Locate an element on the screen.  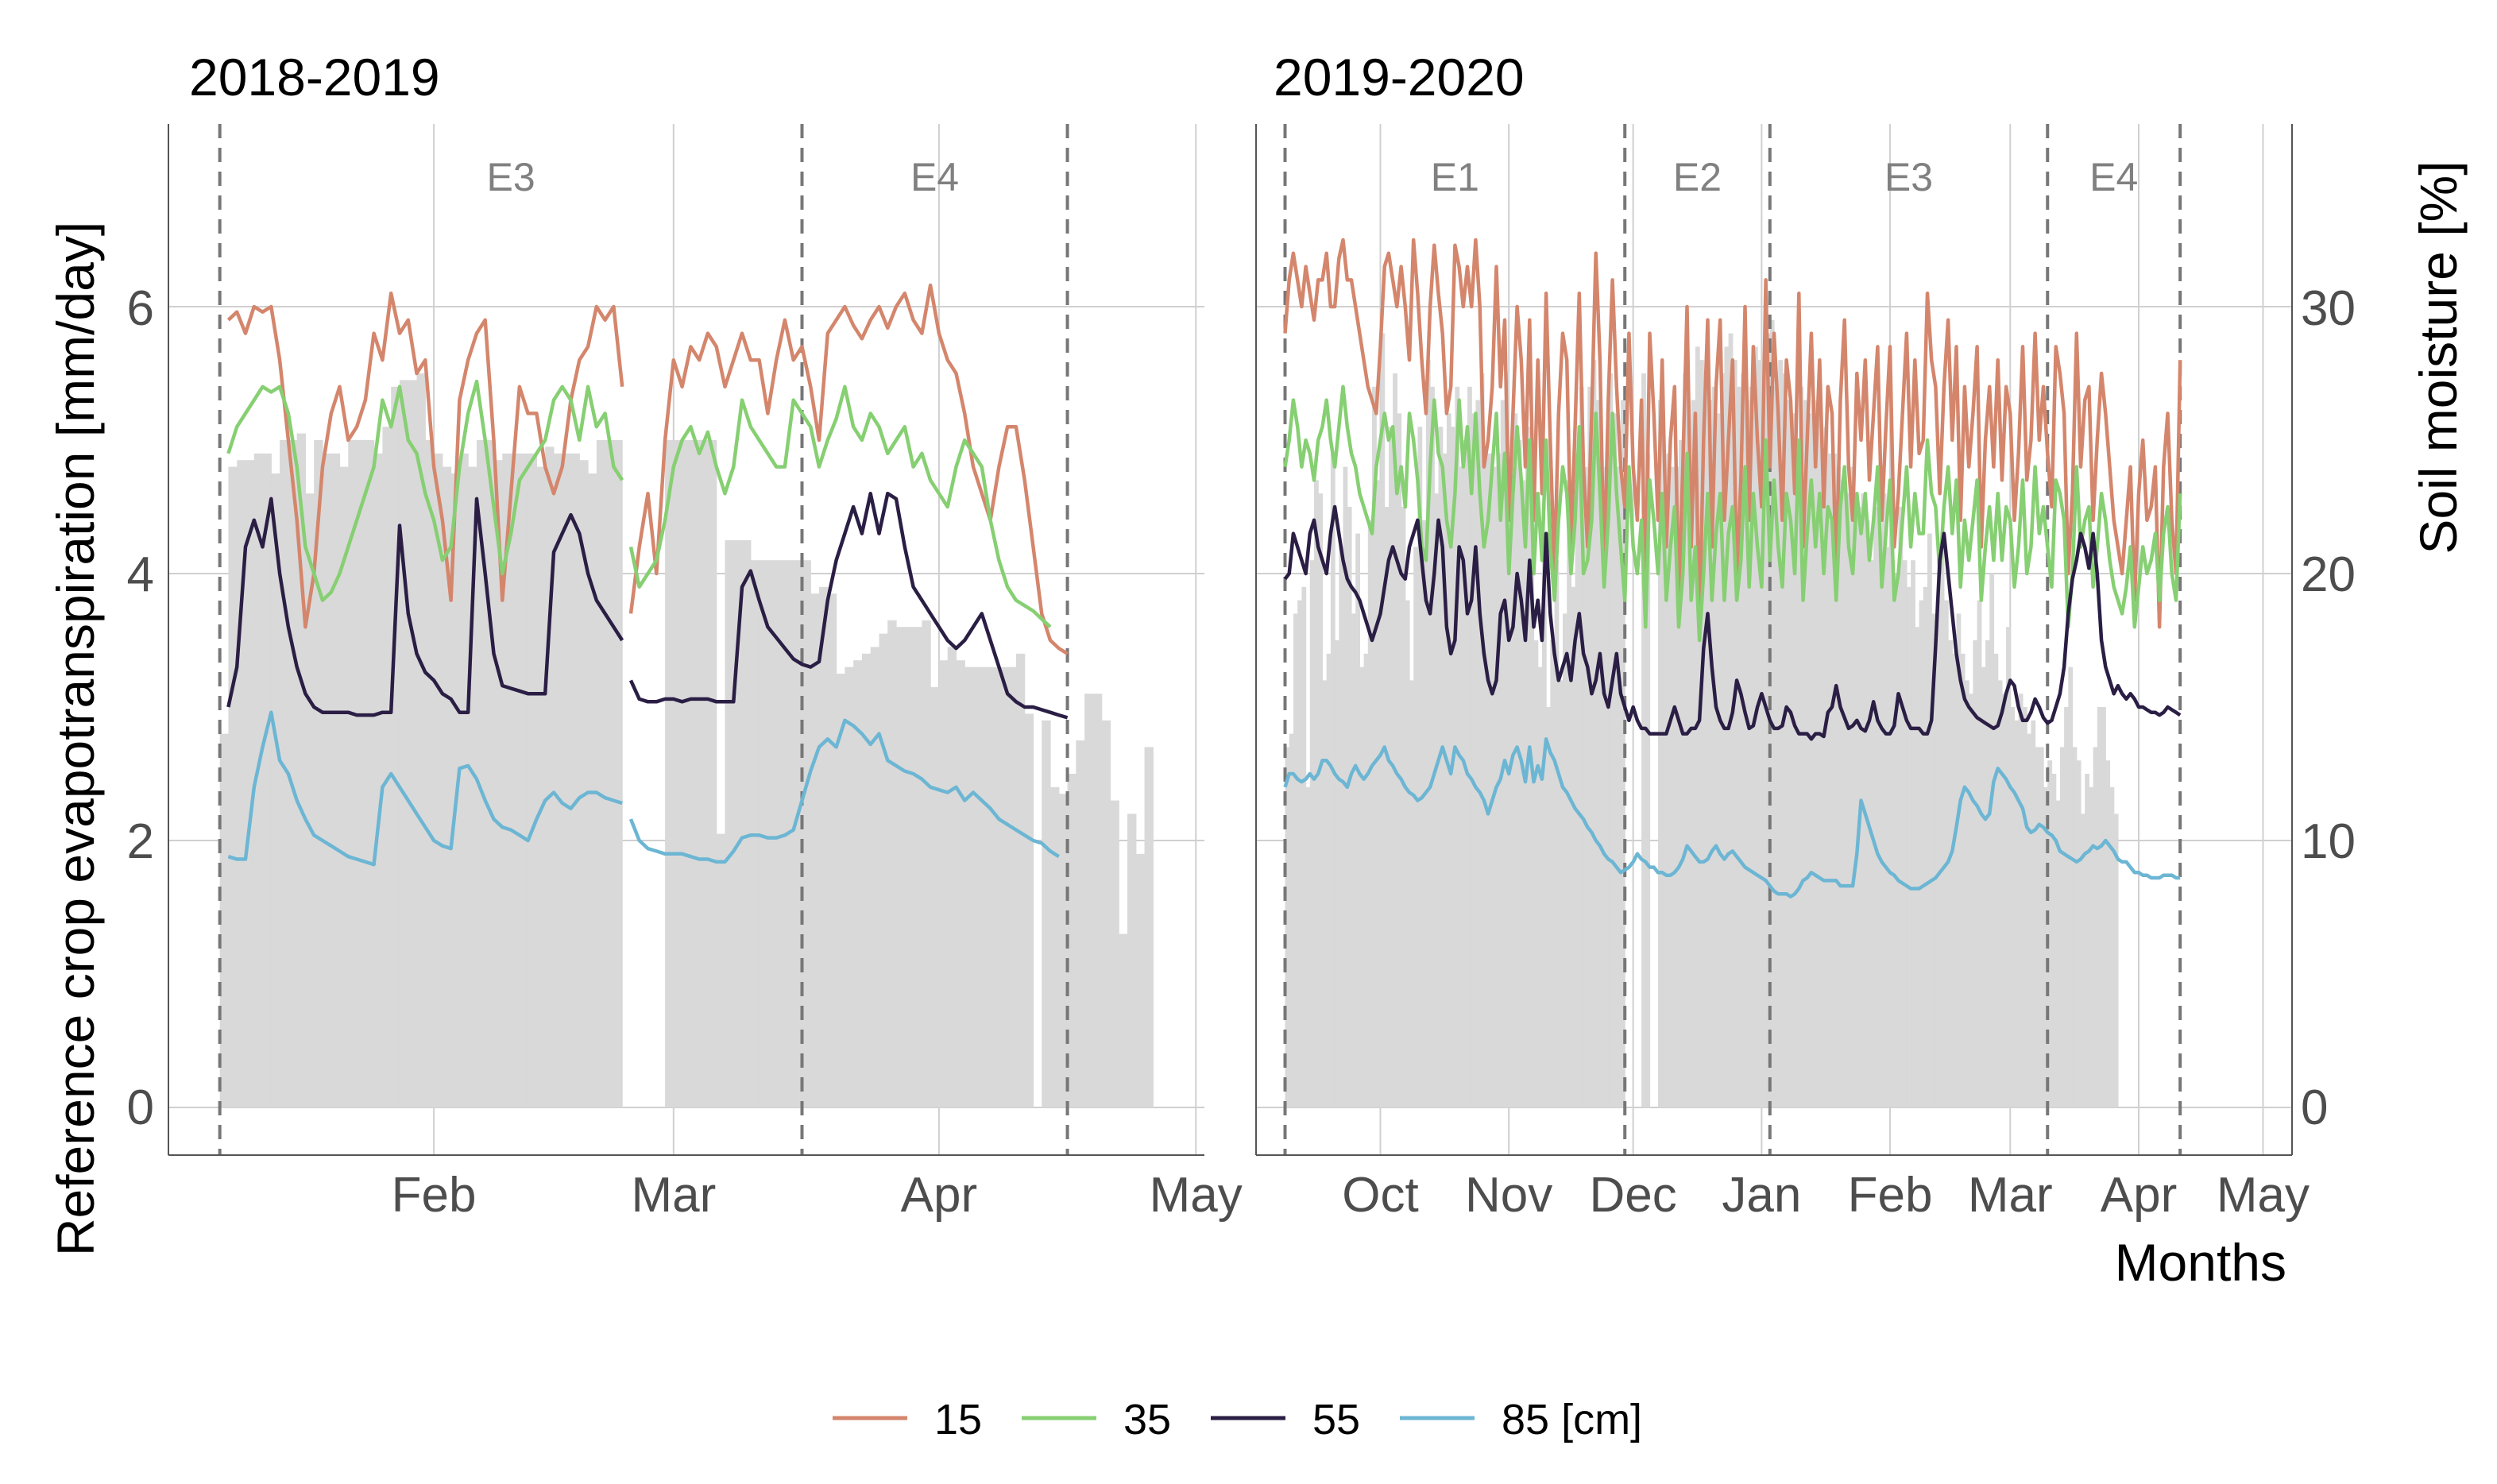
soil-moisture-lines is located at coordinates (648, 575).